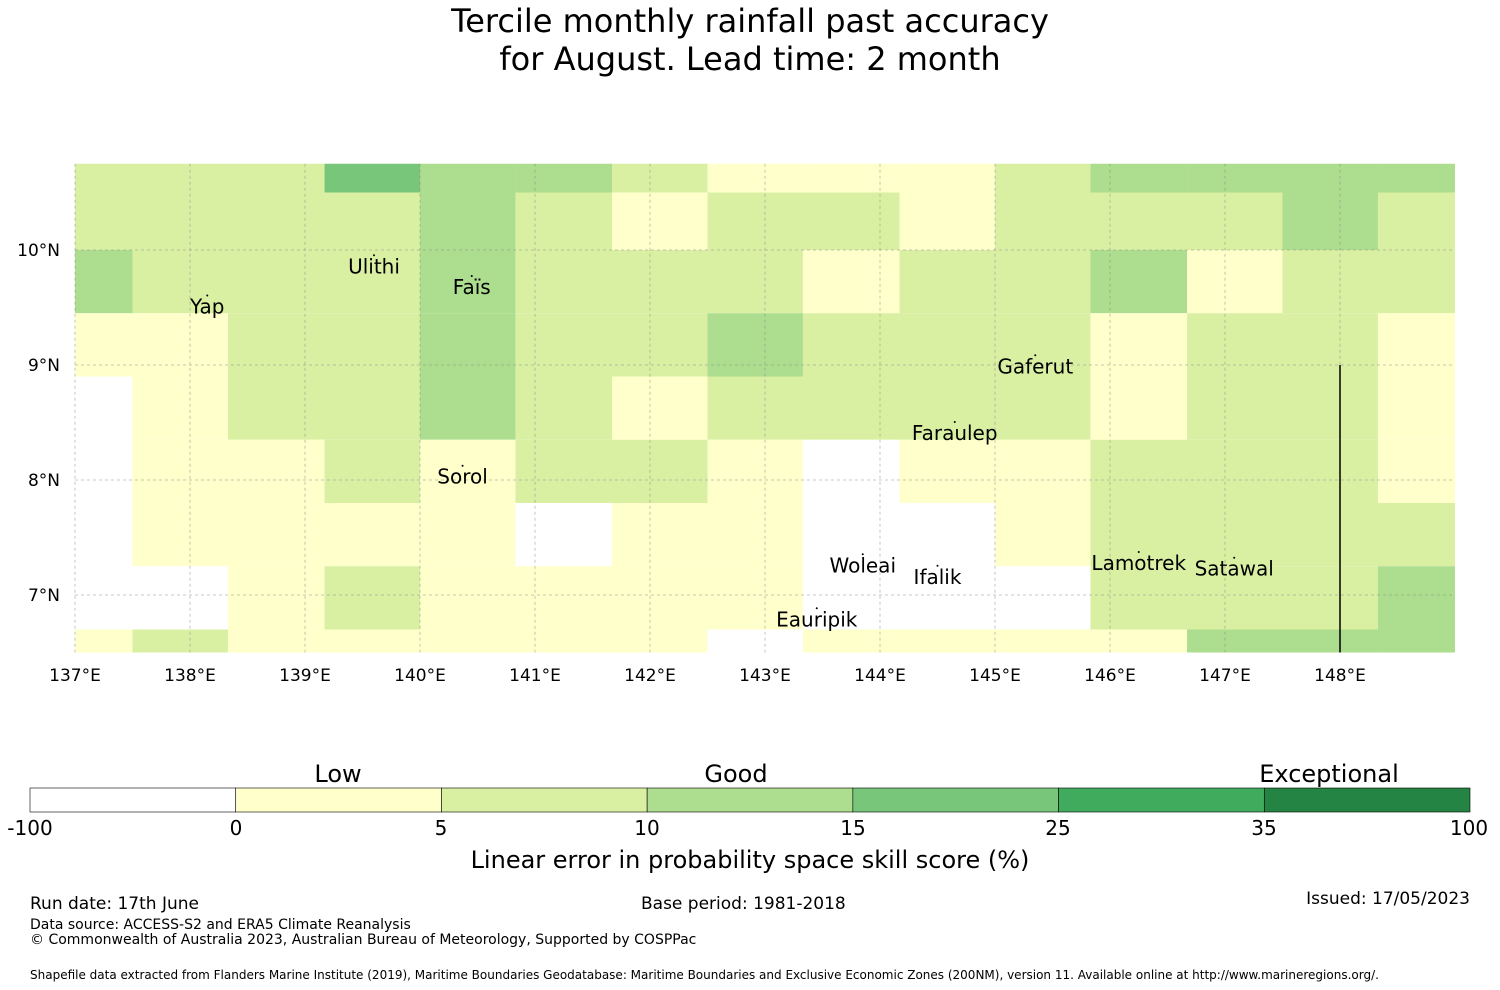 The image size is (1500, 990). What do you see at coordinates (114, 904) in the screenshot?
I see `run-date: Run date: 17th June` at bounding box center [114, 904].